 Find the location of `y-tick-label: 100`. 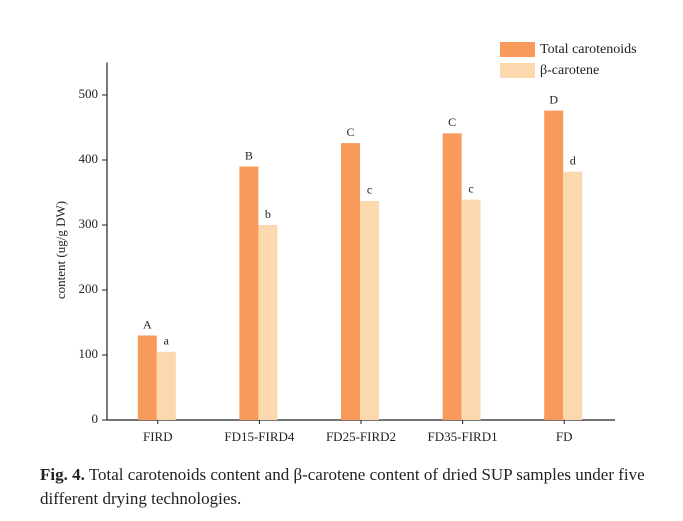

y-tick-label: 100 is located at coordinates (89, 353).